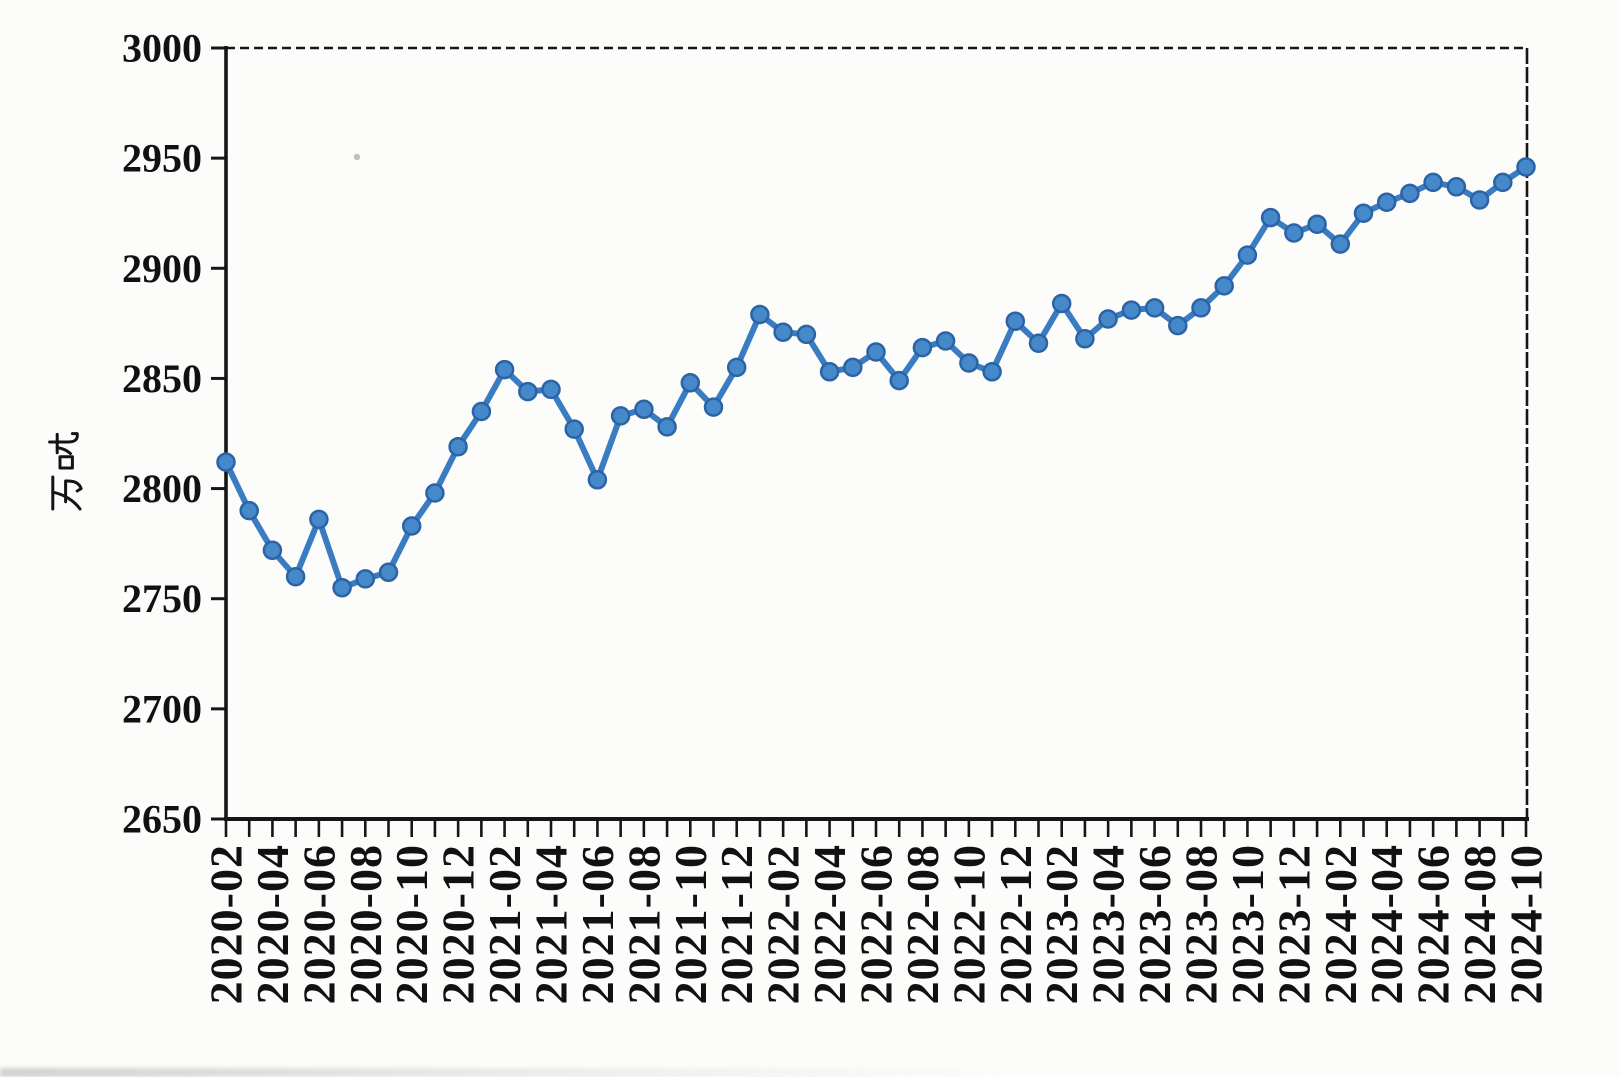 The width and height of the screenshot is (1621, 1077). What do you see at coordinates (65, 471) in the screenshot?
I see `y-axis-unit-label` at bounding box center [65, 471].